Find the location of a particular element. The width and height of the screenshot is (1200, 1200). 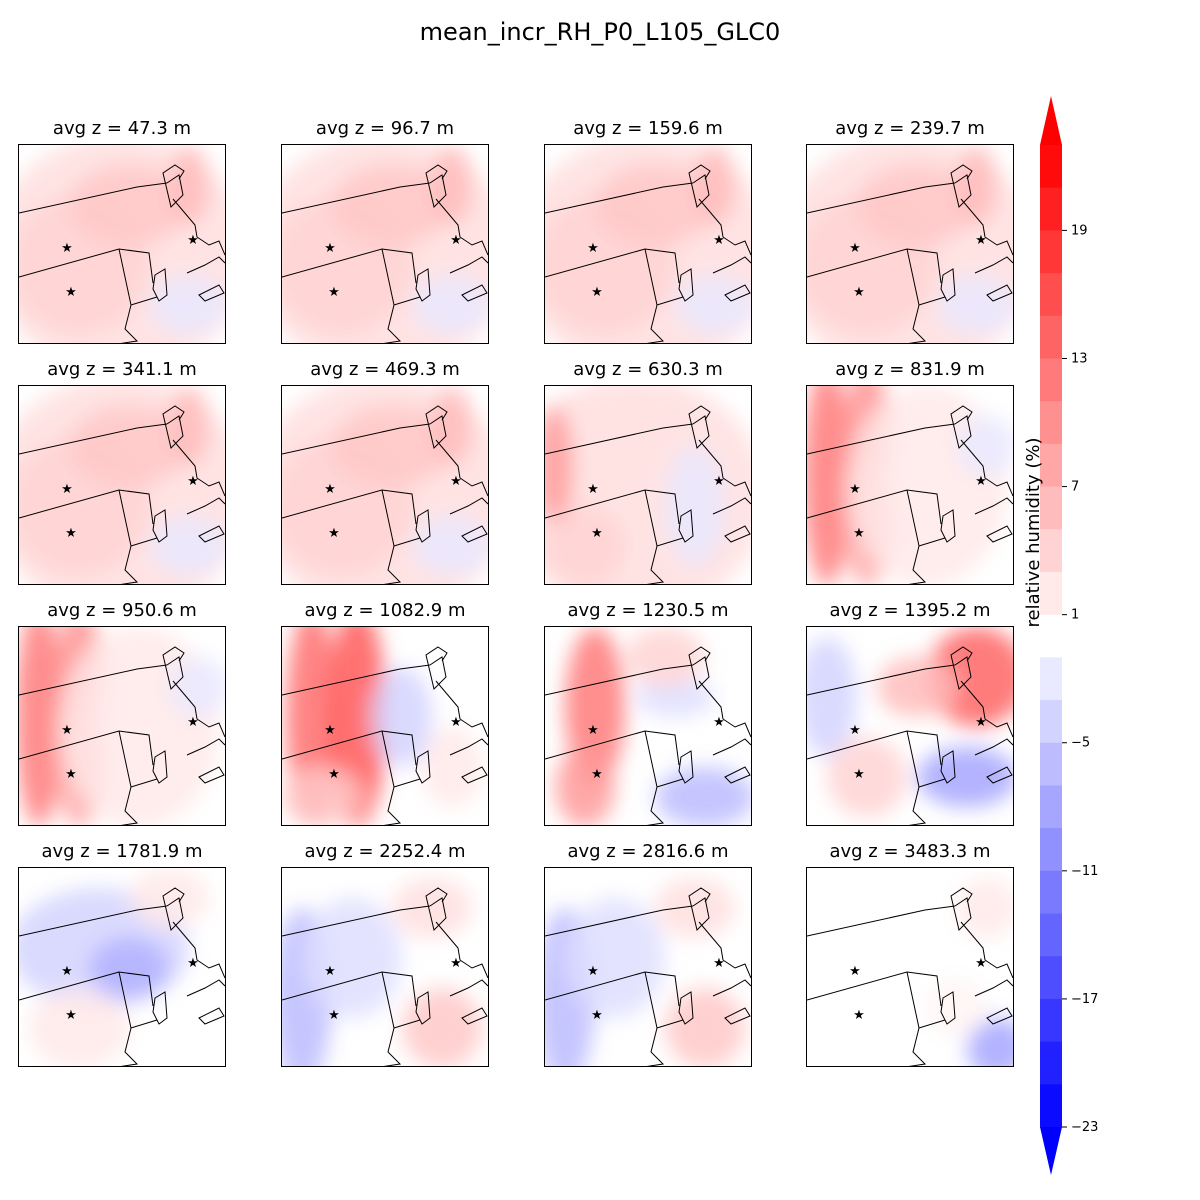

colorbar-tick-label: −5 is located at coordinates (1080, 743).